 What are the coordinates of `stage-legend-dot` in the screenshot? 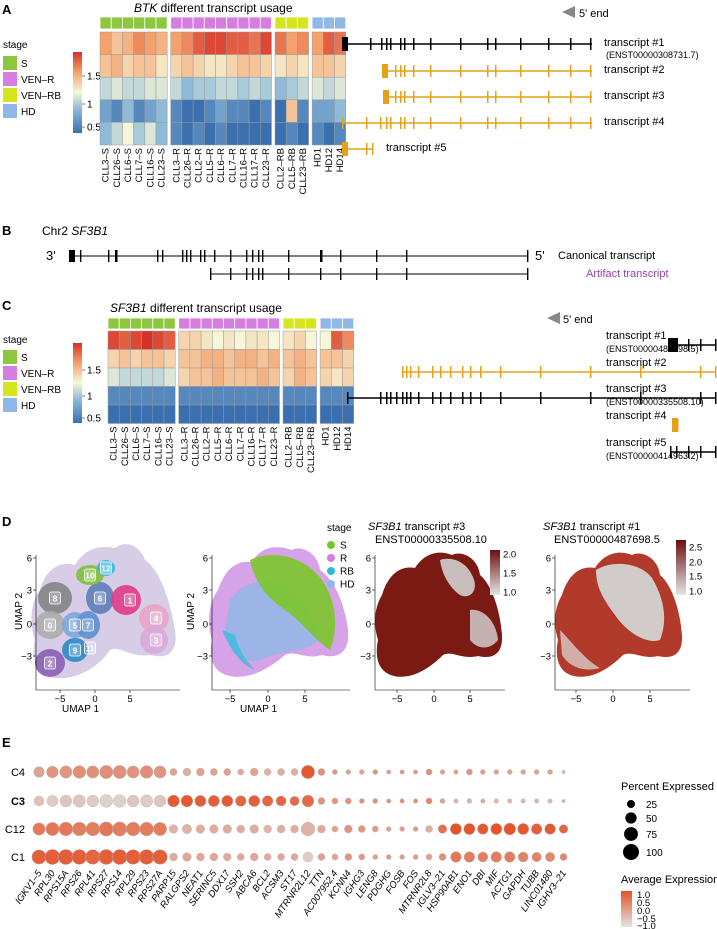 It's located at (331, 571).